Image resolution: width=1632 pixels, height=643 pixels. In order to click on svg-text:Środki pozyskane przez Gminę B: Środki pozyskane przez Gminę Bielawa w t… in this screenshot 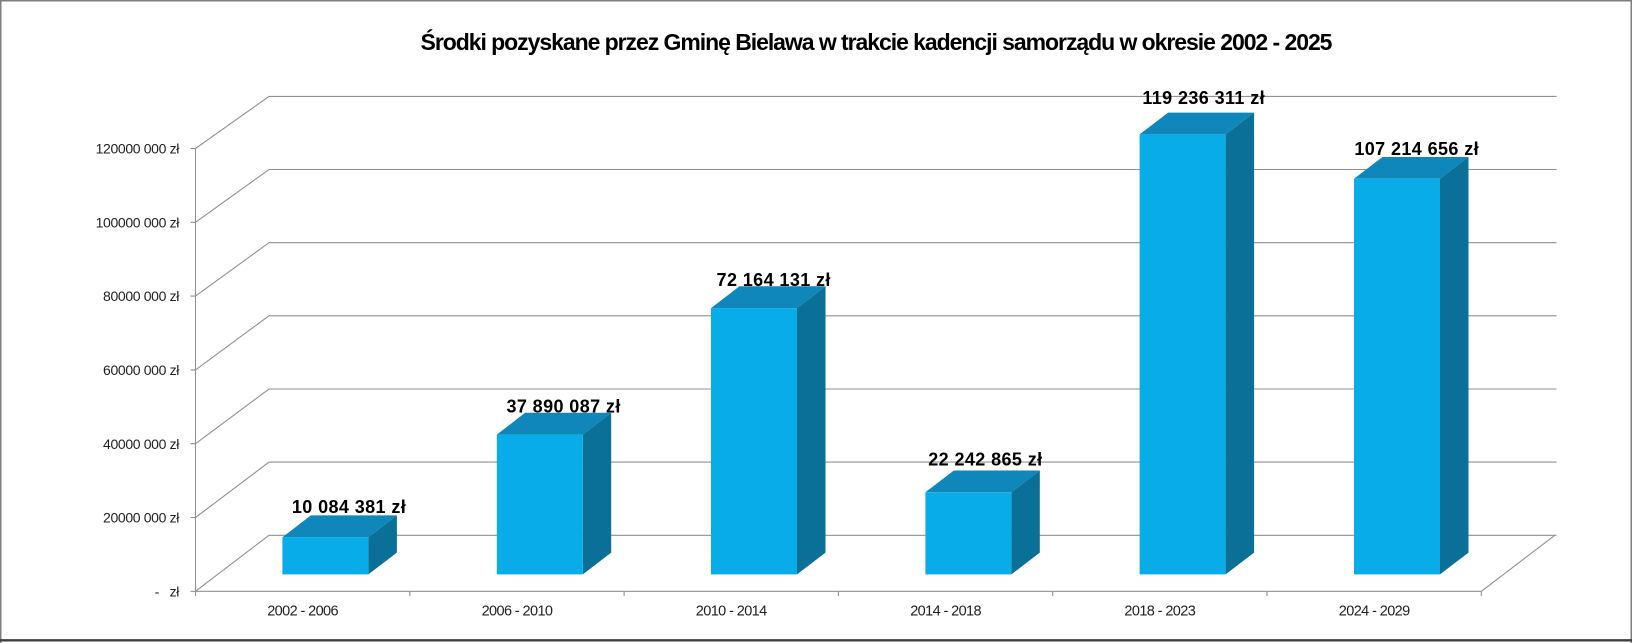, I will do `click(877, 41)`.